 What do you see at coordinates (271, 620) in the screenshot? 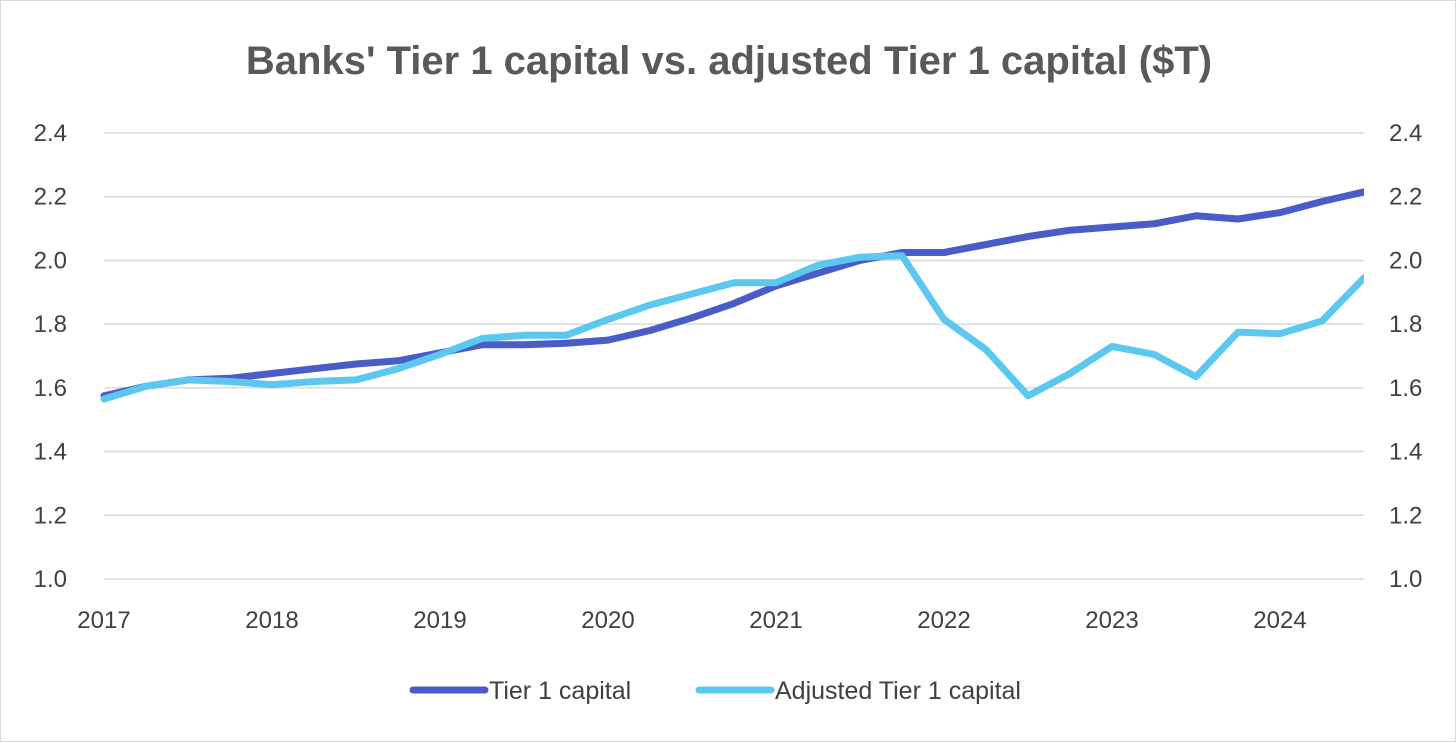
I see `x-tick-label: 2018` at bounding box center [271, 620].